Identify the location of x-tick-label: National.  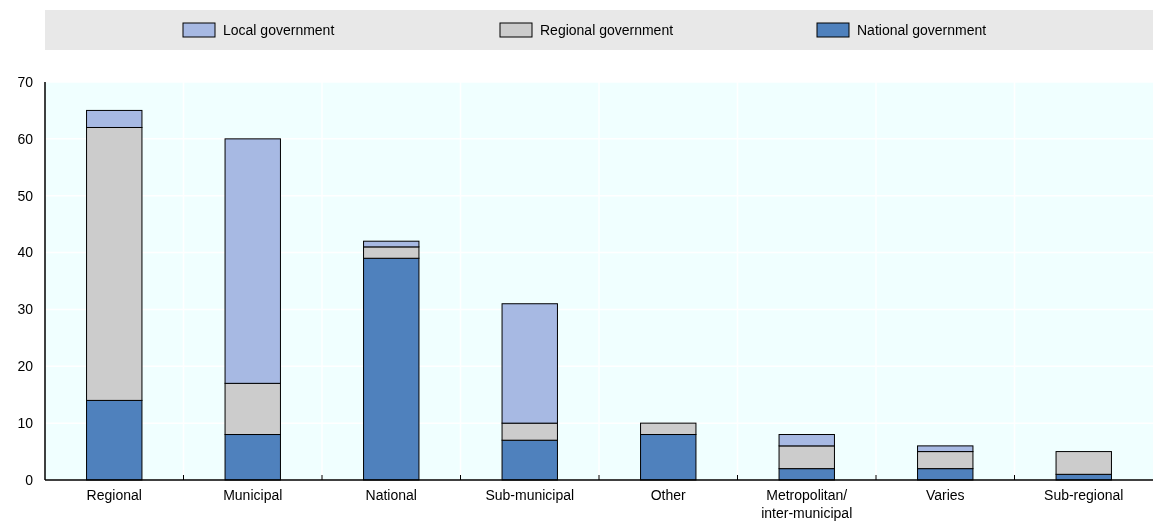
(391, 495).